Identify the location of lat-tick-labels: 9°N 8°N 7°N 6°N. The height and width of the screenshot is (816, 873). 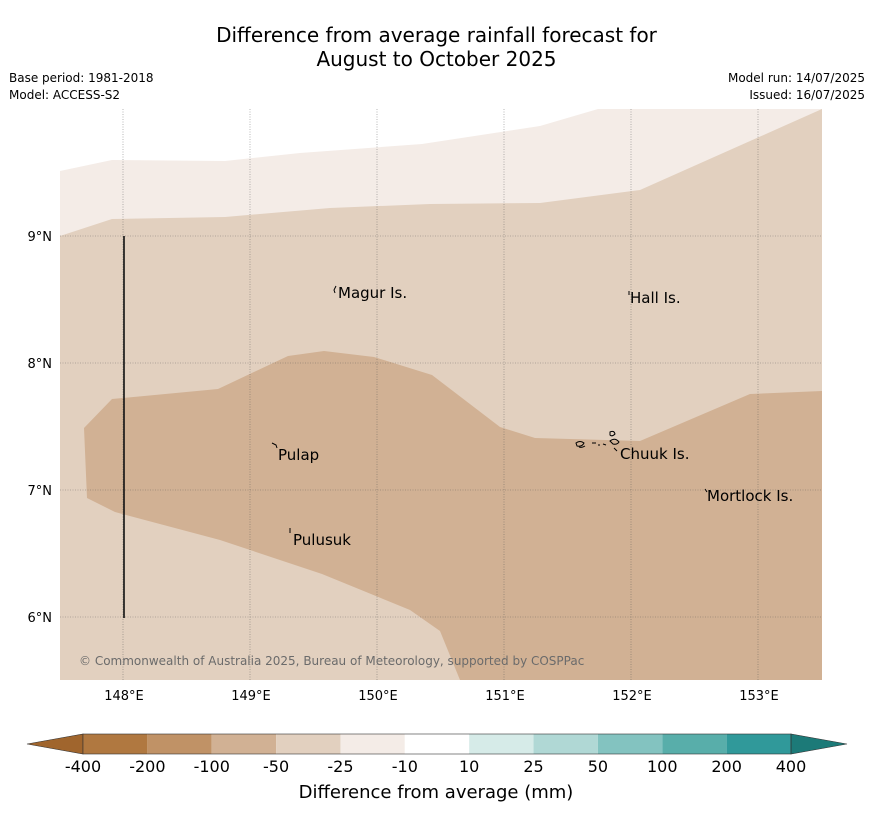
(40, 428).